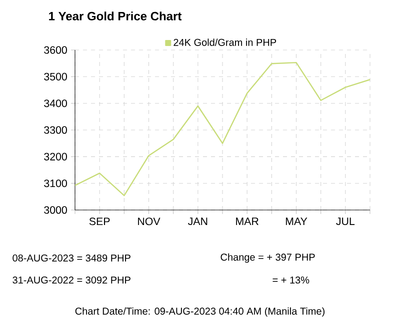 The image size is (400, 330). Describe the element at coordinates (198, 222) in the screenshot. I see `x-tick-label: JAN` at that location.